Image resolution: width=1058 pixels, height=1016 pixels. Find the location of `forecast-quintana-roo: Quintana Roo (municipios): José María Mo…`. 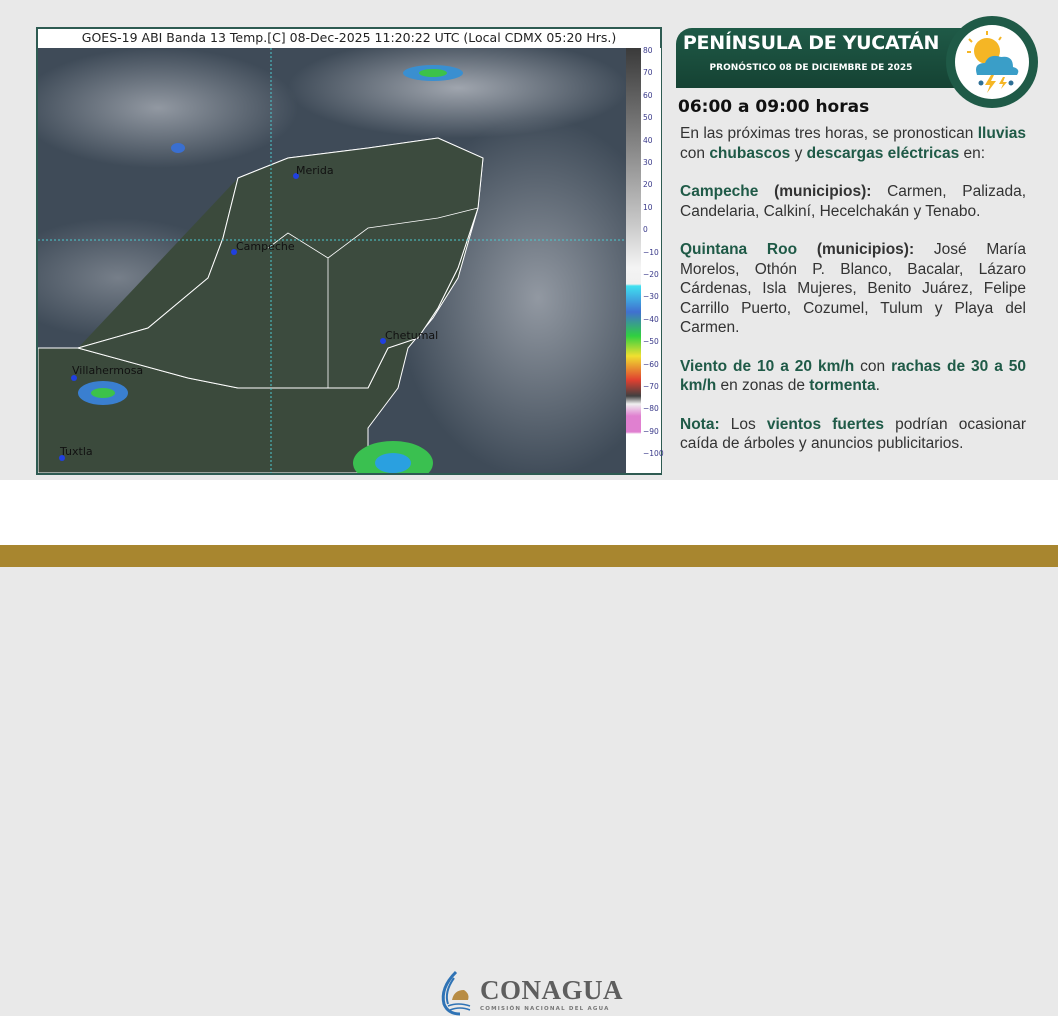

forecast-quintana-roo: Quintana Roo (municipios): José María Mo… is located at coordinates (853, 288).